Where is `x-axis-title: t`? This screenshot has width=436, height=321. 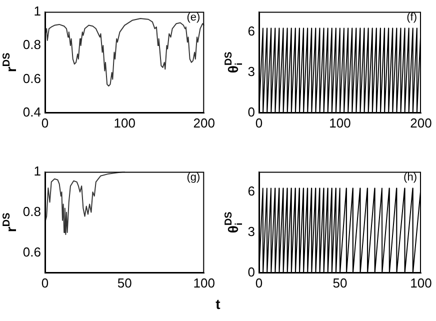 x-axis-title: t is located at coordinates (218, 304).